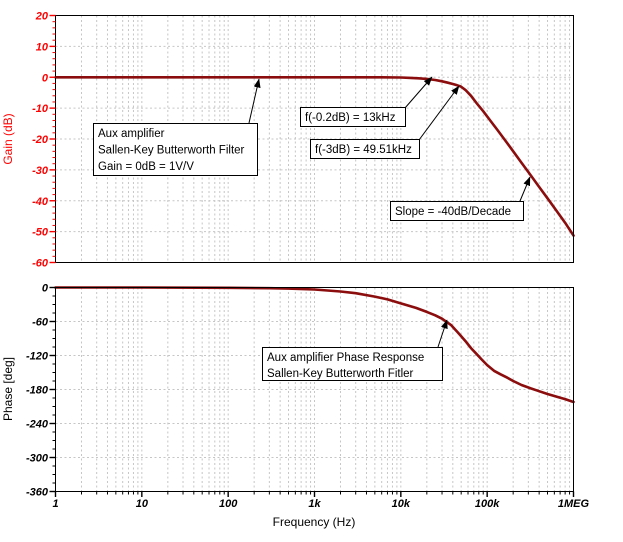 The width and height of the screenshot is (623, 542). What do you see at coordinates (40, 233) in the screenshot?
I see `gain-ytick-label: -50` at bounding box center [40, 233].